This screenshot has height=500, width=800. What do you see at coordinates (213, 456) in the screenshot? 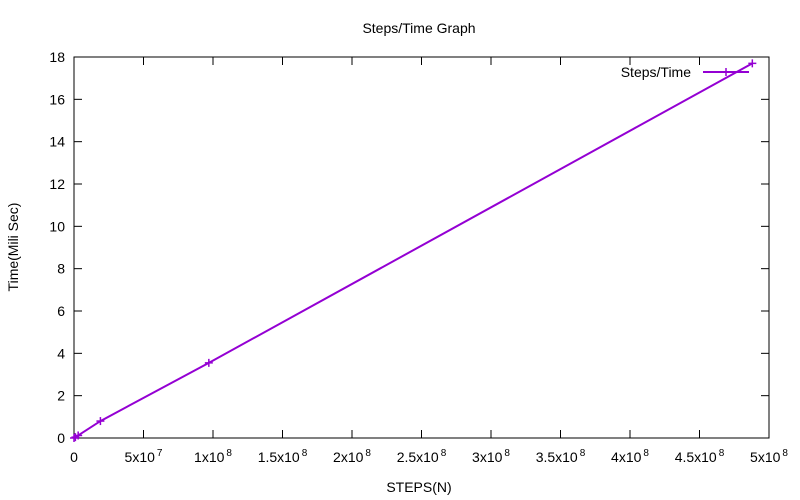
I see `x-tick-label: 1x10 8` at bounding box center [213, 456].